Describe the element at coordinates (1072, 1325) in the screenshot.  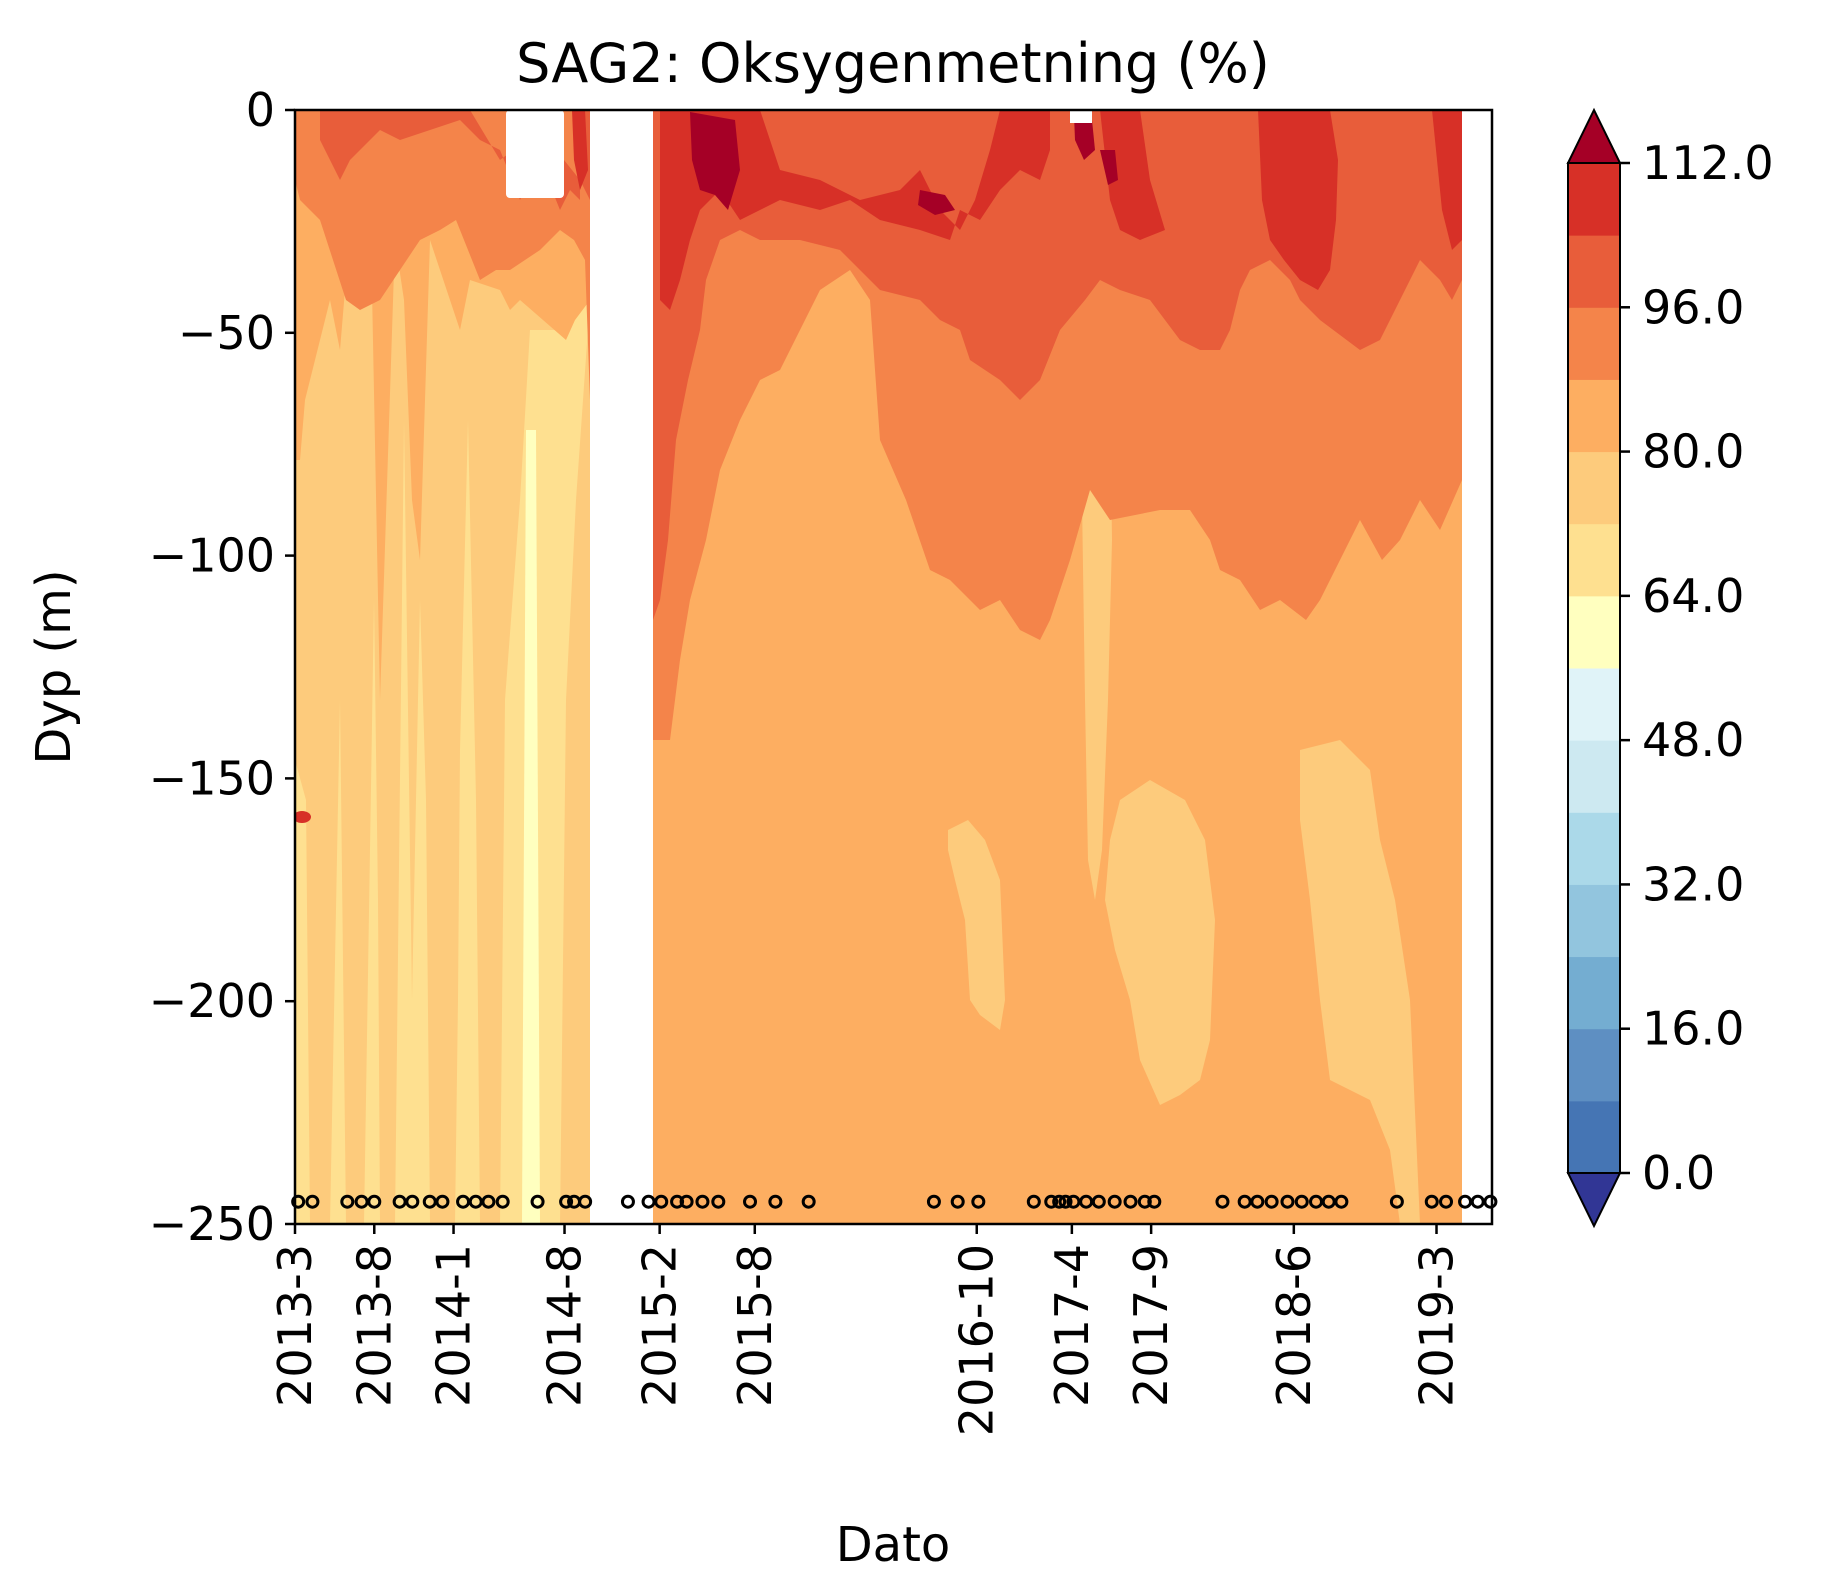
I see `x-tick-label: 2017-4` at that location.